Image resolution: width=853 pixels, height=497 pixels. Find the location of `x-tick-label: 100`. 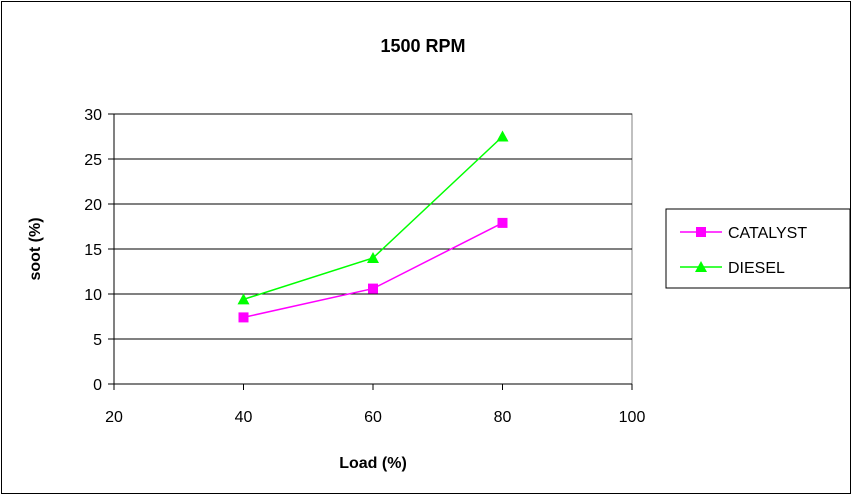

x-tick-label: 100 is located at coordinates (632, 417).